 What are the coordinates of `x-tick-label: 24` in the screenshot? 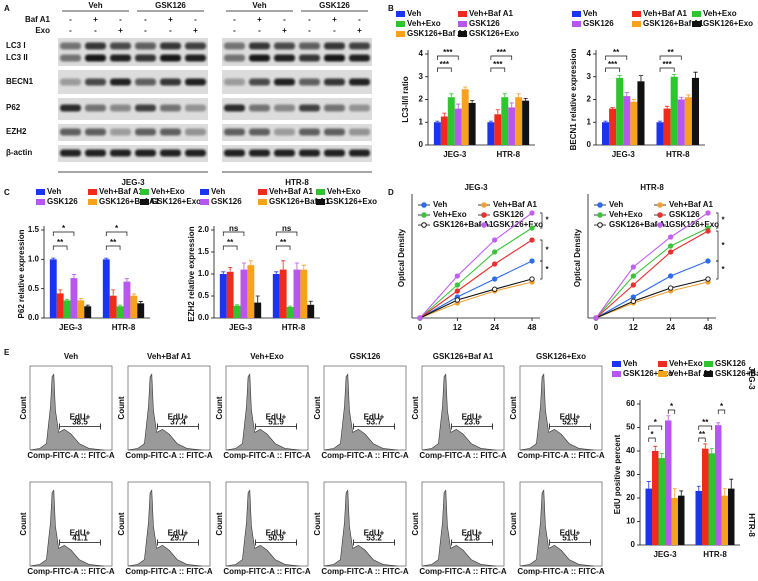 It's located at (670, 327).